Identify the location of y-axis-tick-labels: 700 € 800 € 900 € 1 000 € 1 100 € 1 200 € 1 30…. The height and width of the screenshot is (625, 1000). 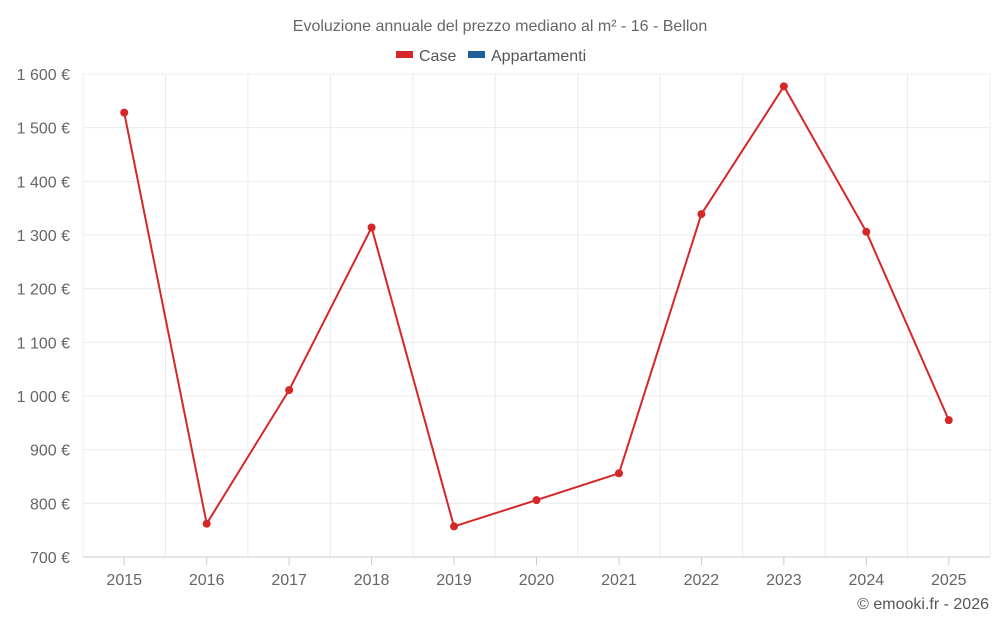
(43, 317).